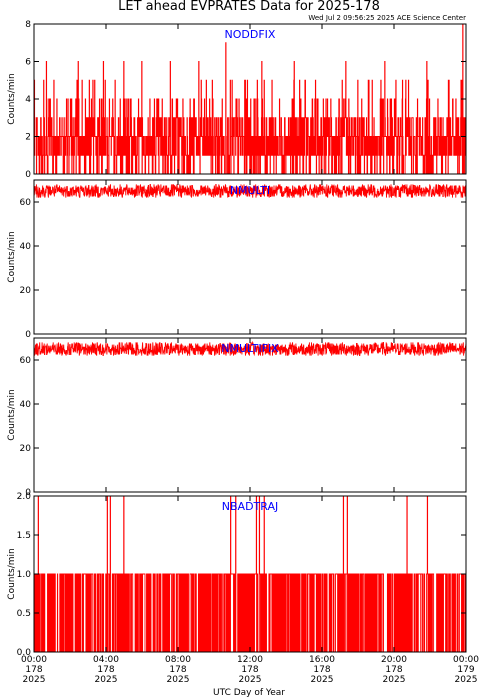 This screenshot has width=479, height=700. What do you see at coordinates (24, 653) in the screenshot?
I see `y-tick-label: 0.0` at bounding box center [24, 653].